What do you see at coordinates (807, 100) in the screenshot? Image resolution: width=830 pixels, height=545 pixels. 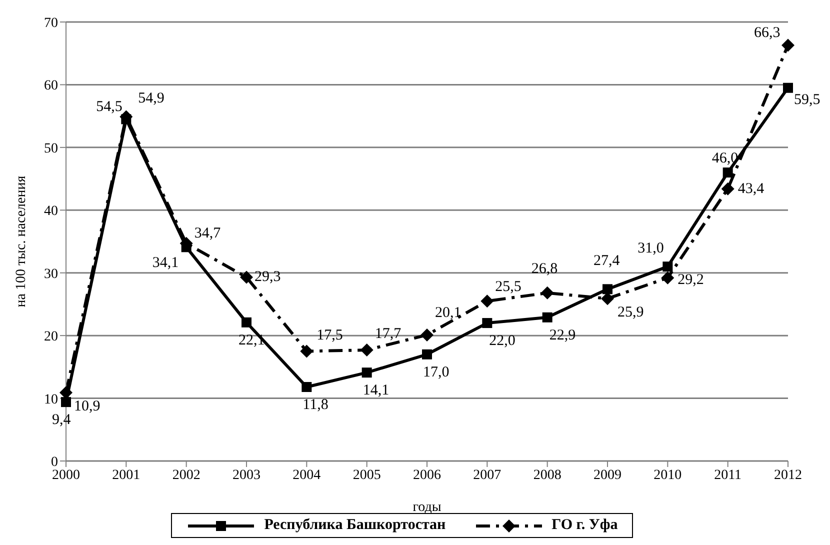 I see `data-label: 59,5` at bounding box center [807, 100].